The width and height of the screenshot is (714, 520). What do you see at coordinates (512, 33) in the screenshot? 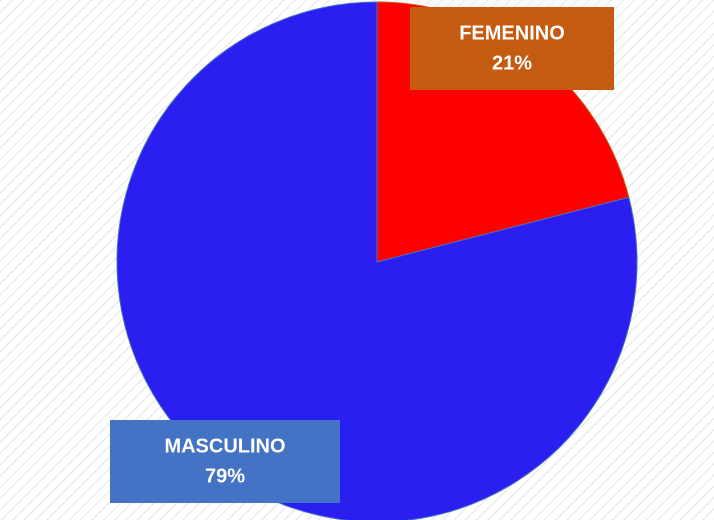
I see `label-category: FEMENINO` at bounding box center [512, 33].